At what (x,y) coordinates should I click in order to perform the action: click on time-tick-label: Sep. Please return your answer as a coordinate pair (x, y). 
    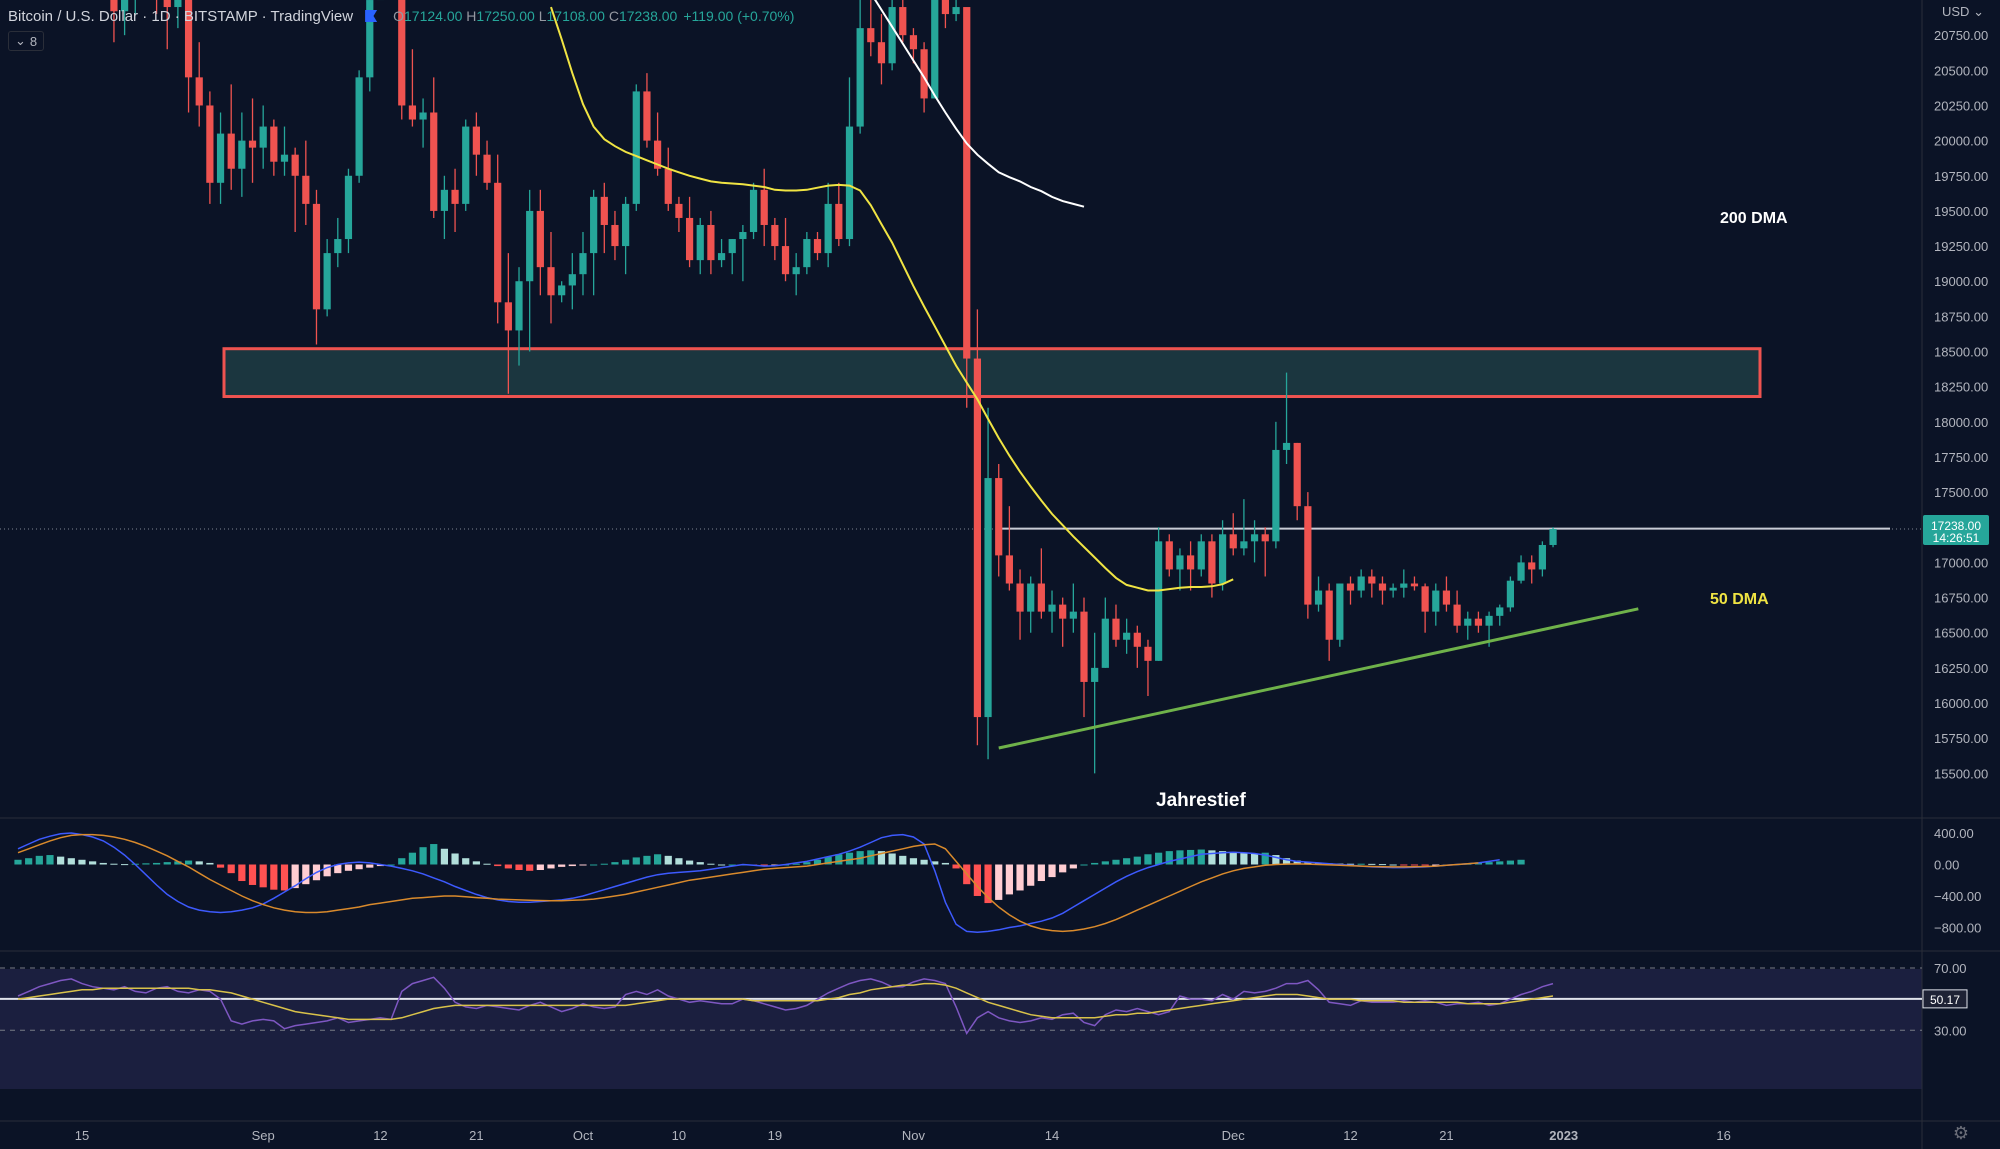
    Looking at the image, I should click on (263, 1135).